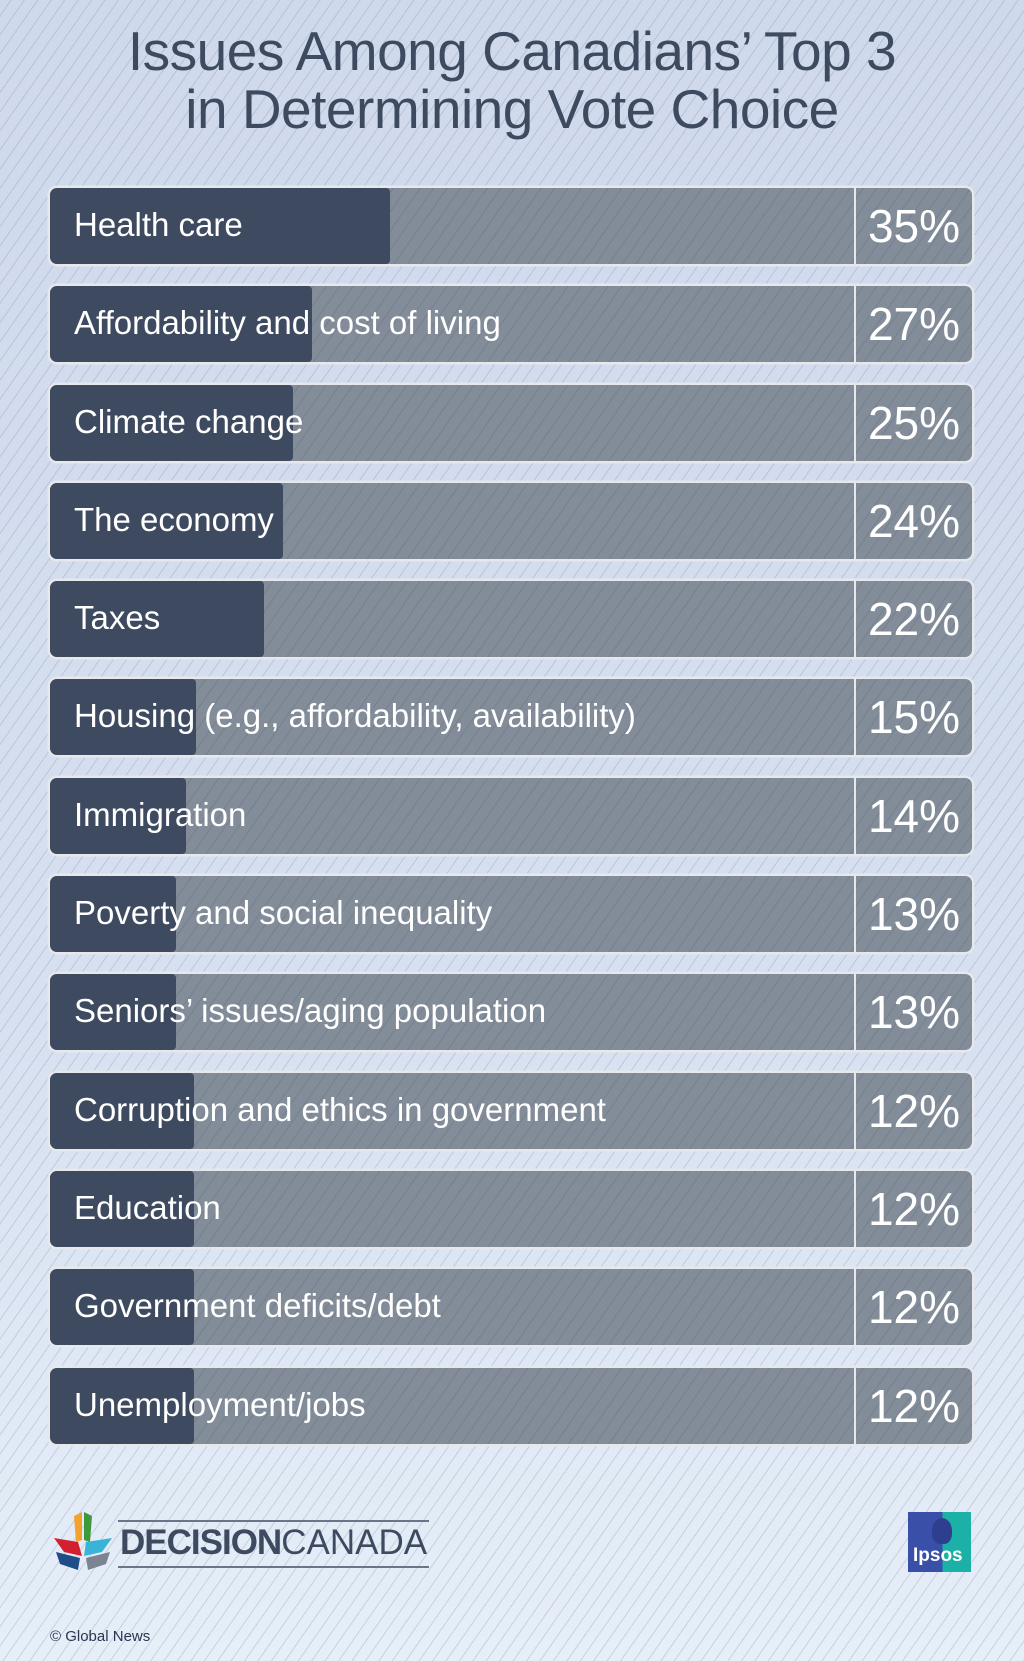 The height and width of the screenshot is (1661, 1024). Describe the element at coordinates (511, 324) in the screenshot. I see `bar-row: Affordability and cost of living 27%` at that location.